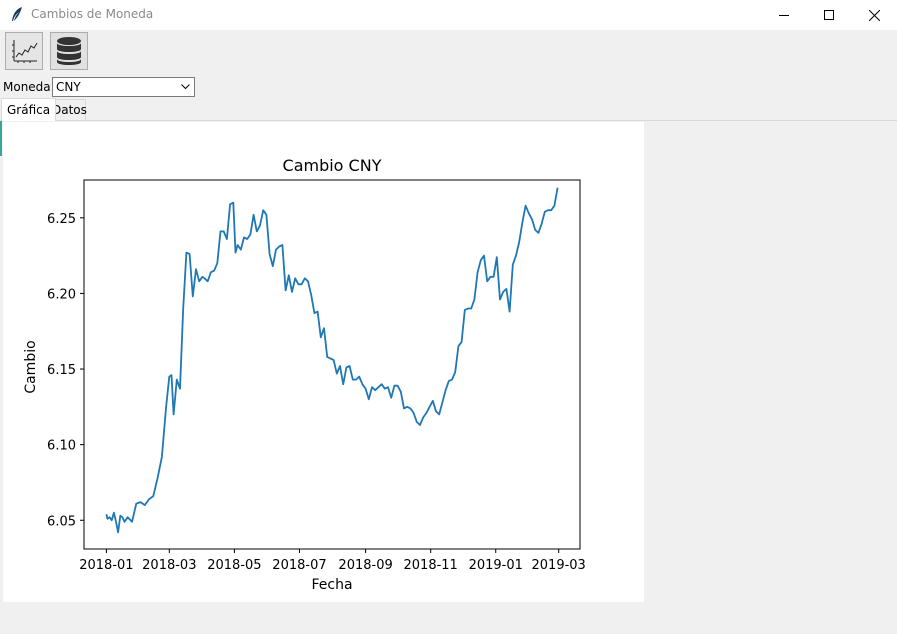  I want to click on y-tick-label: 6.10, so click(61, 446).